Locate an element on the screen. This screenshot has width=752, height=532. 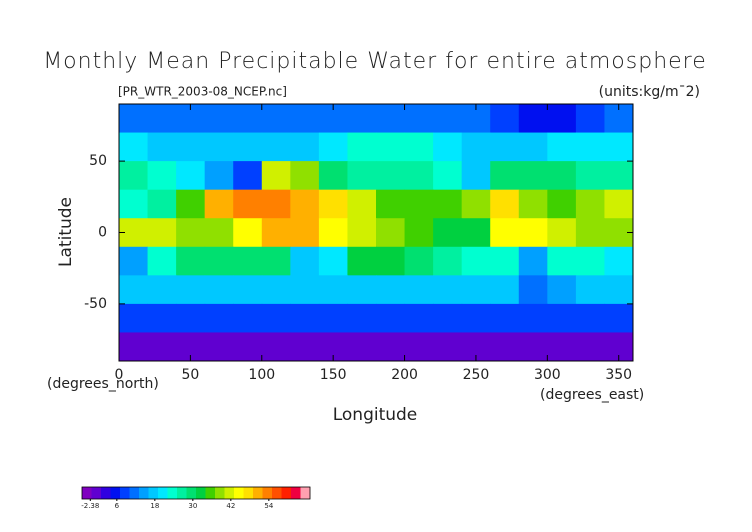
colorbar-tick-label: 54 is located at coordinates (268, 506).